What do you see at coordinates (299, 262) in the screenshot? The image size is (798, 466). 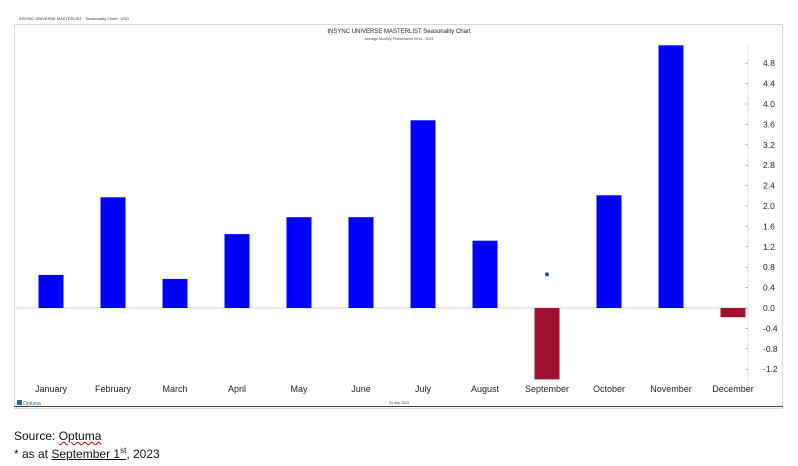 I see `bar-may` at bounding box center [299, 262].